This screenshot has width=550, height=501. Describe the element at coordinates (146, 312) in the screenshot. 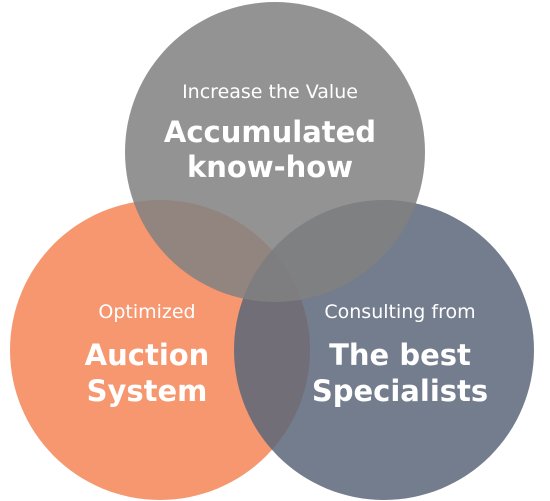

I see `circle-left-subtitle: Optimized` at that location.